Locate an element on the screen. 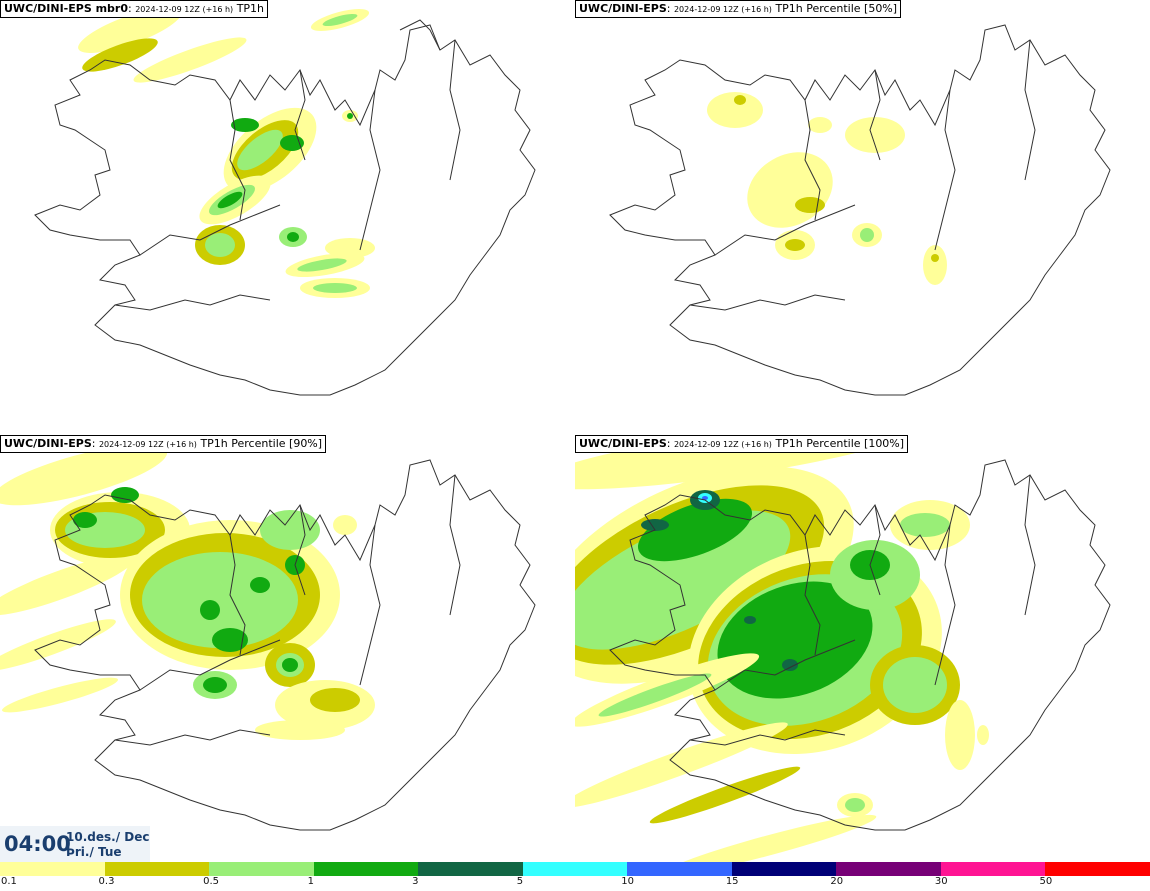 Image resolution: width=1150 pixels, height=891 pixels. legend-tick-label: 50 is located at coordinates (1046, 881).